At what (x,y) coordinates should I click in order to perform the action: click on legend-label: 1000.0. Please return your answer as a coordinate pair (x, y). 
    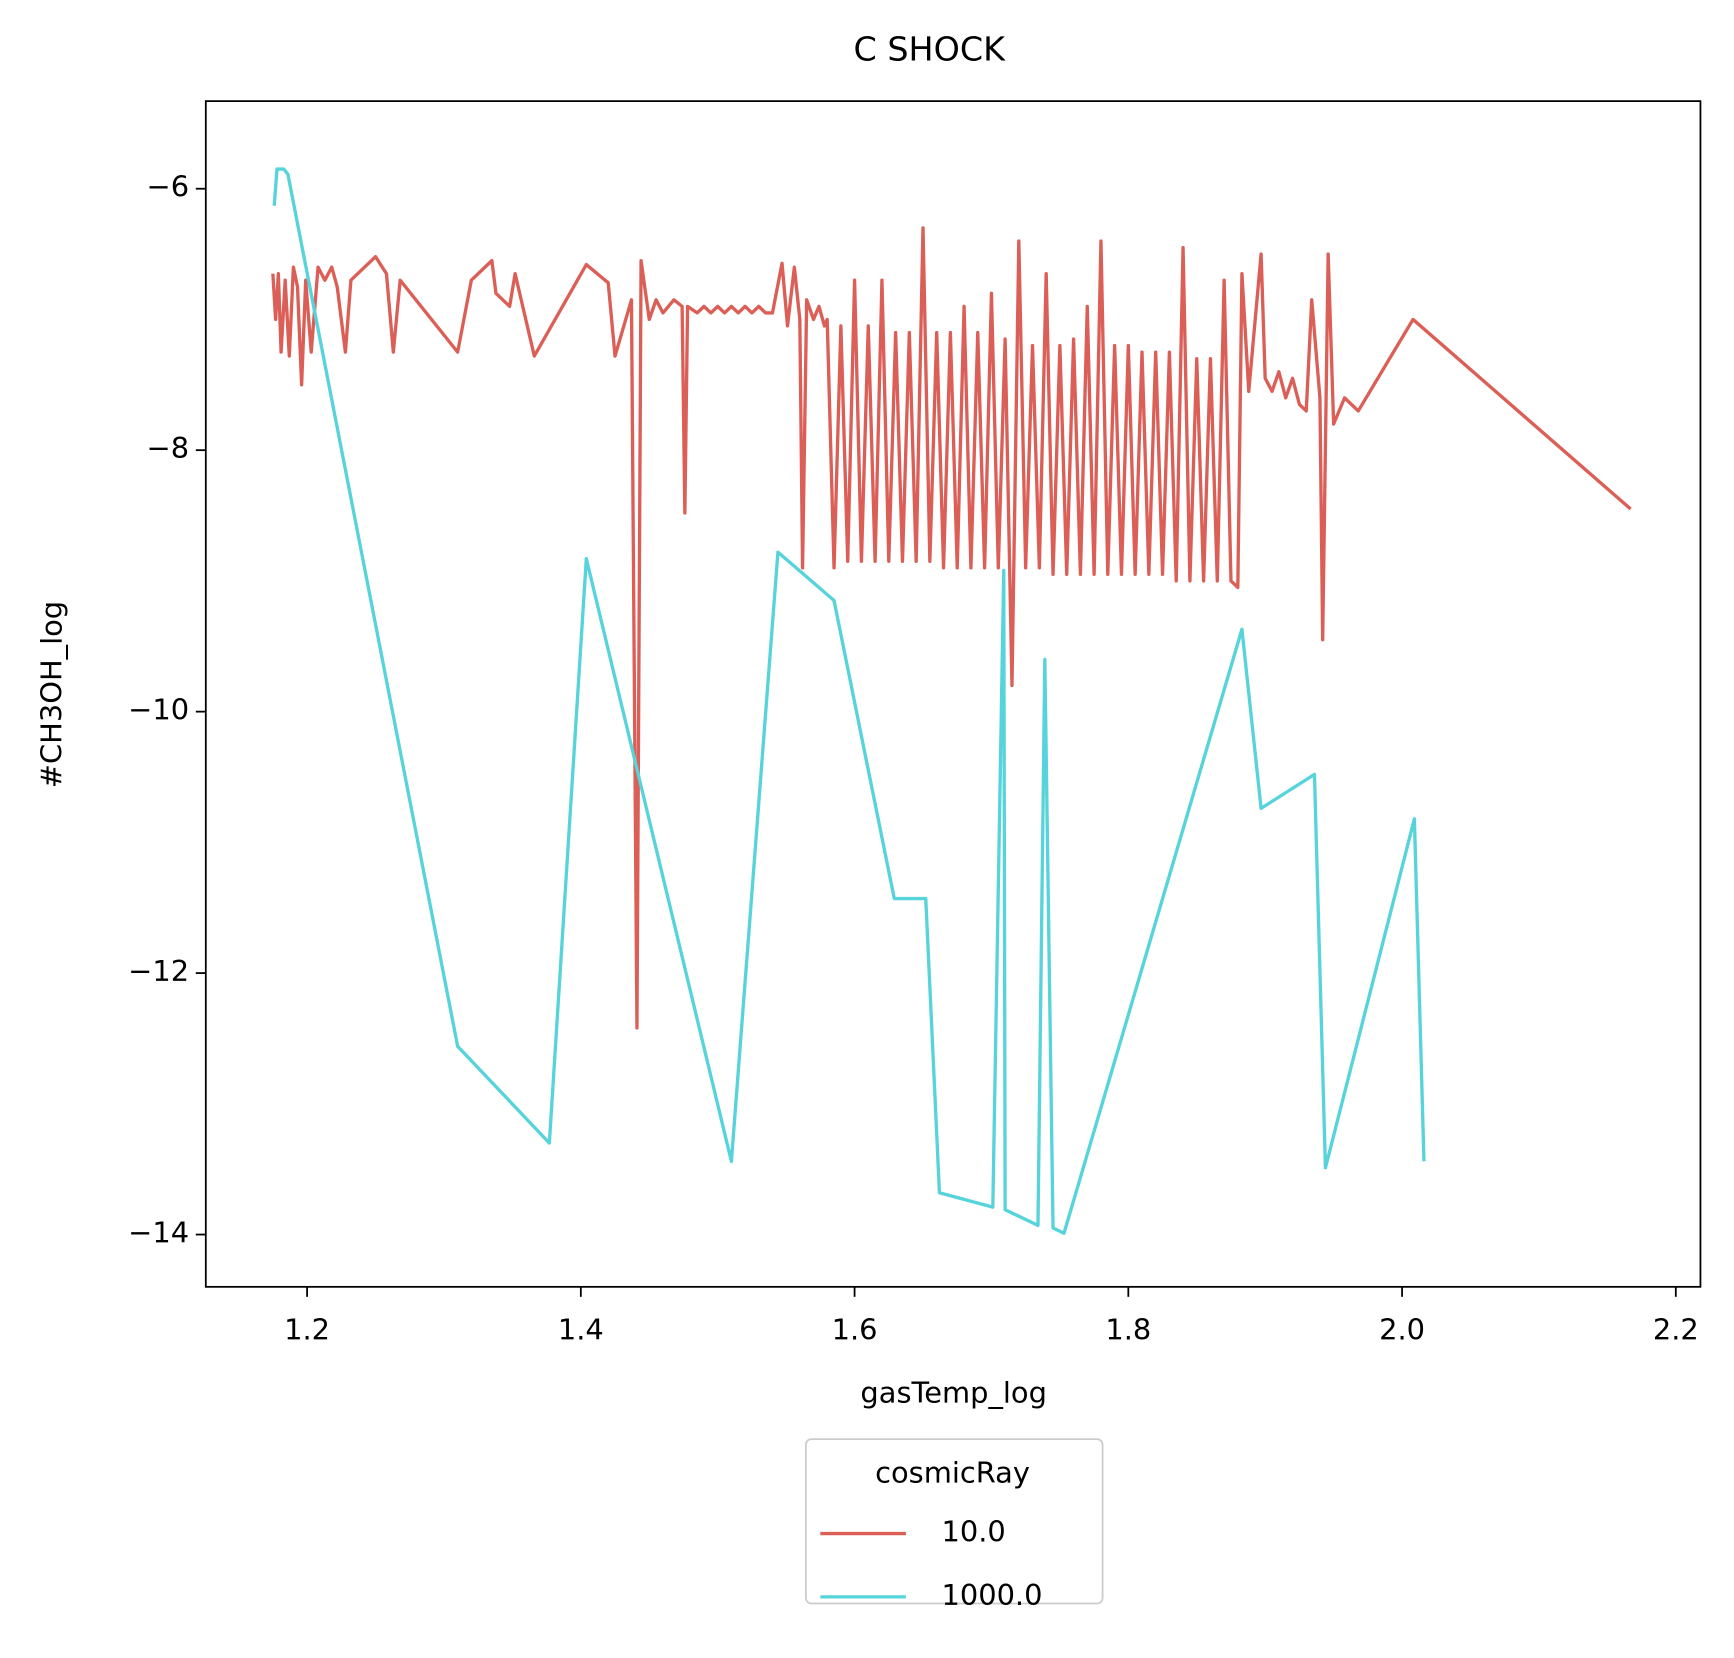
    Looking at the image, I should click on (991, 1595).